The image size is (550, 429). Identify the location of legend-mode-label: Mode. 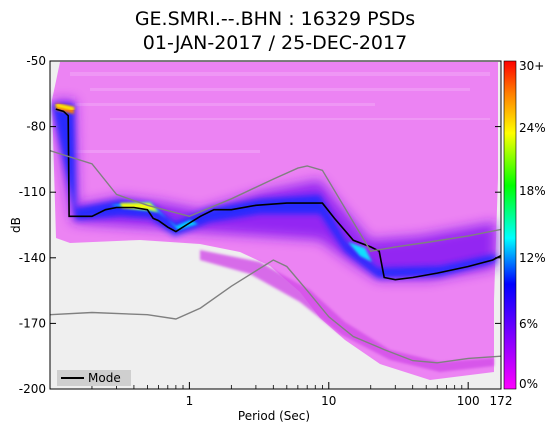
(104, 378).